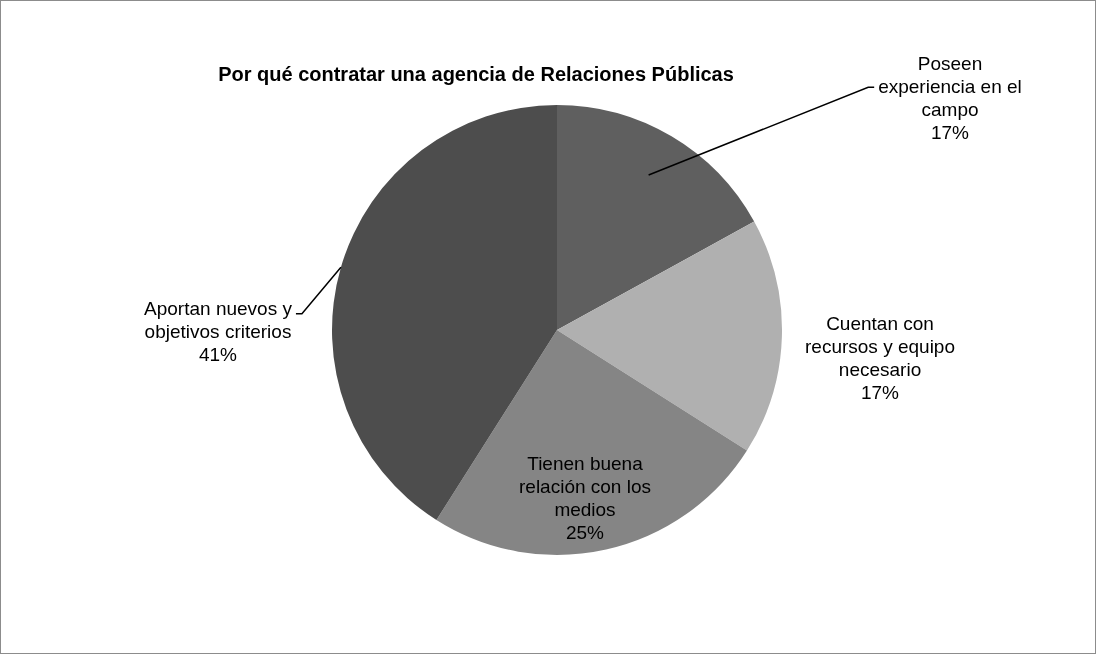 This screenshot has width=1096, height=654. Describe the element at coordinates (950, 86) in the screenshot. I see `slice-label: Poseen experiencia en el campo` at that location.